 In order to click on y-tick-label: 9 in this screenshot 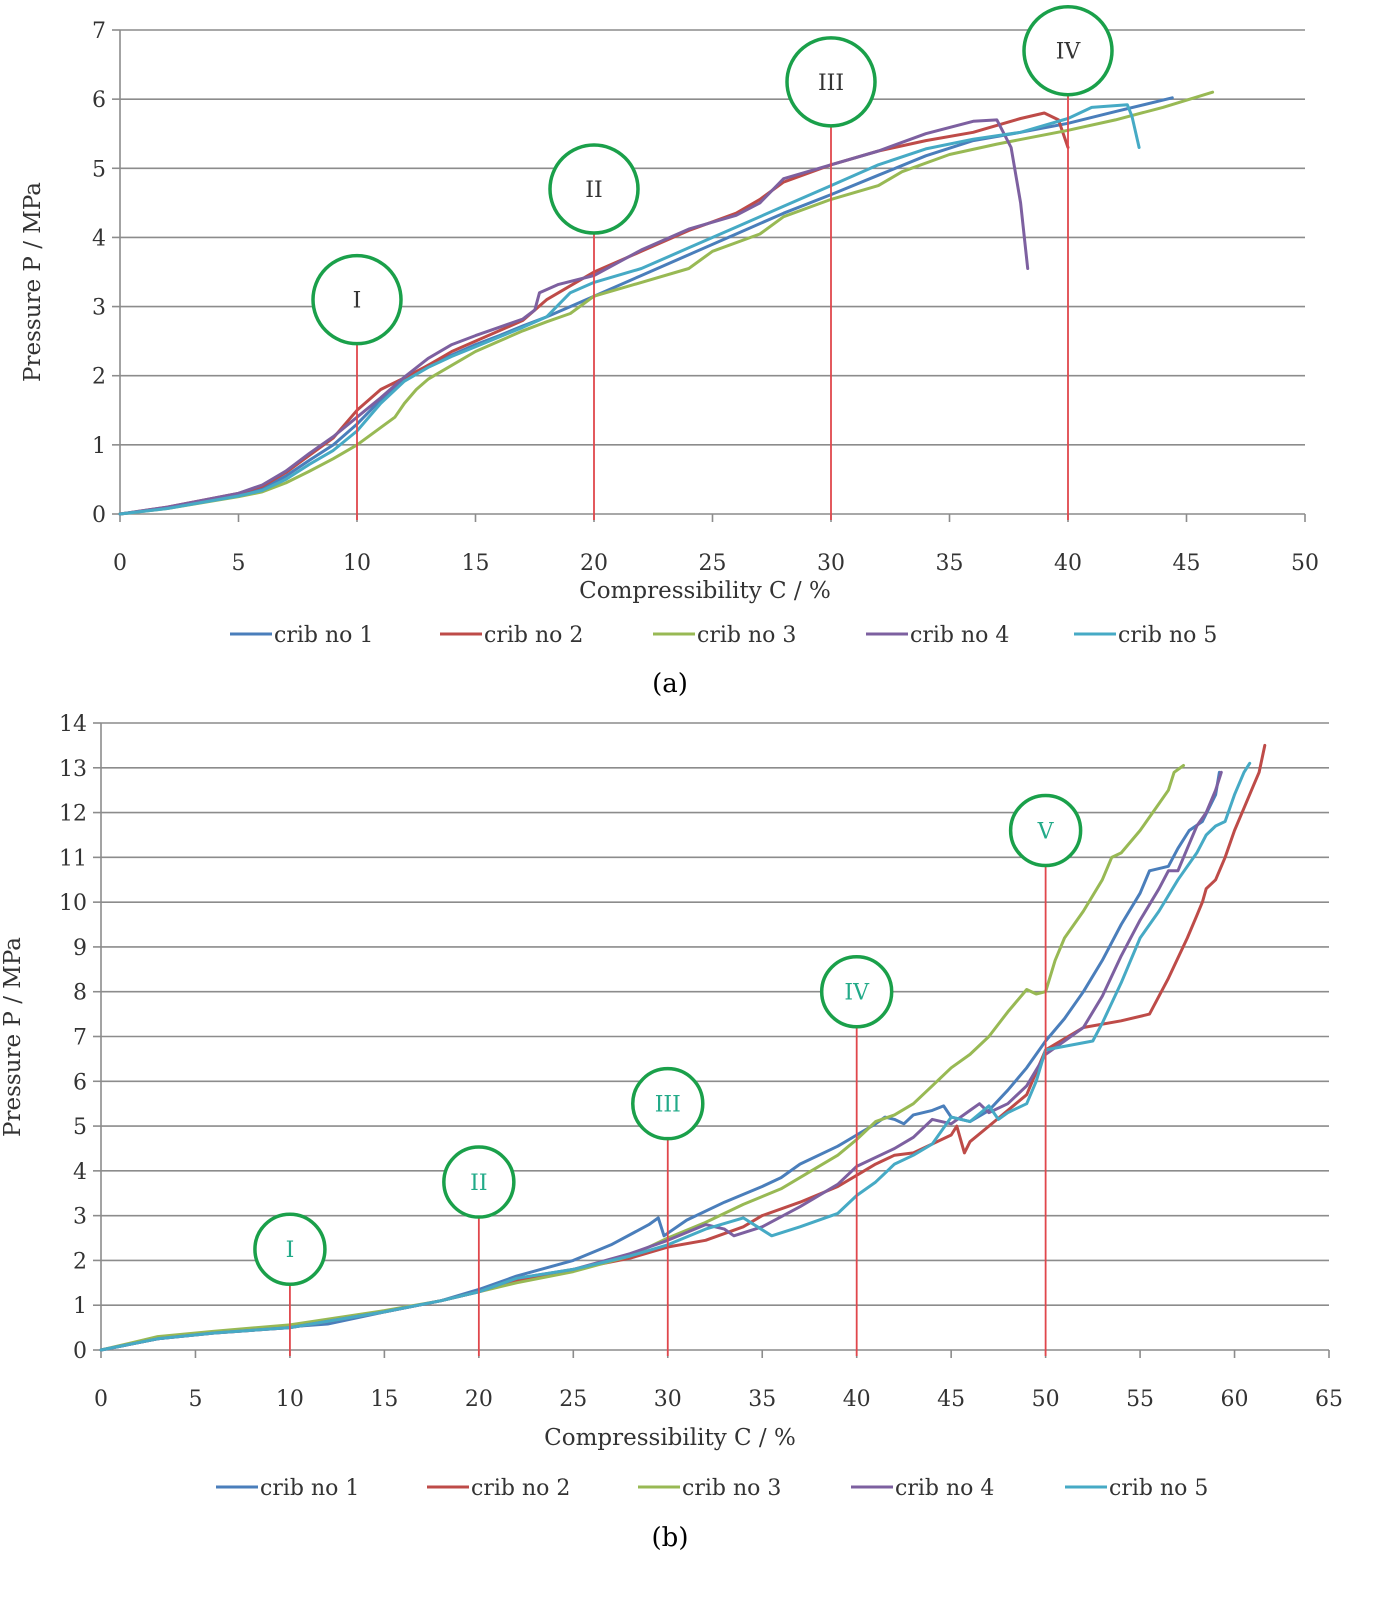, I will do `click(80, 948)`.